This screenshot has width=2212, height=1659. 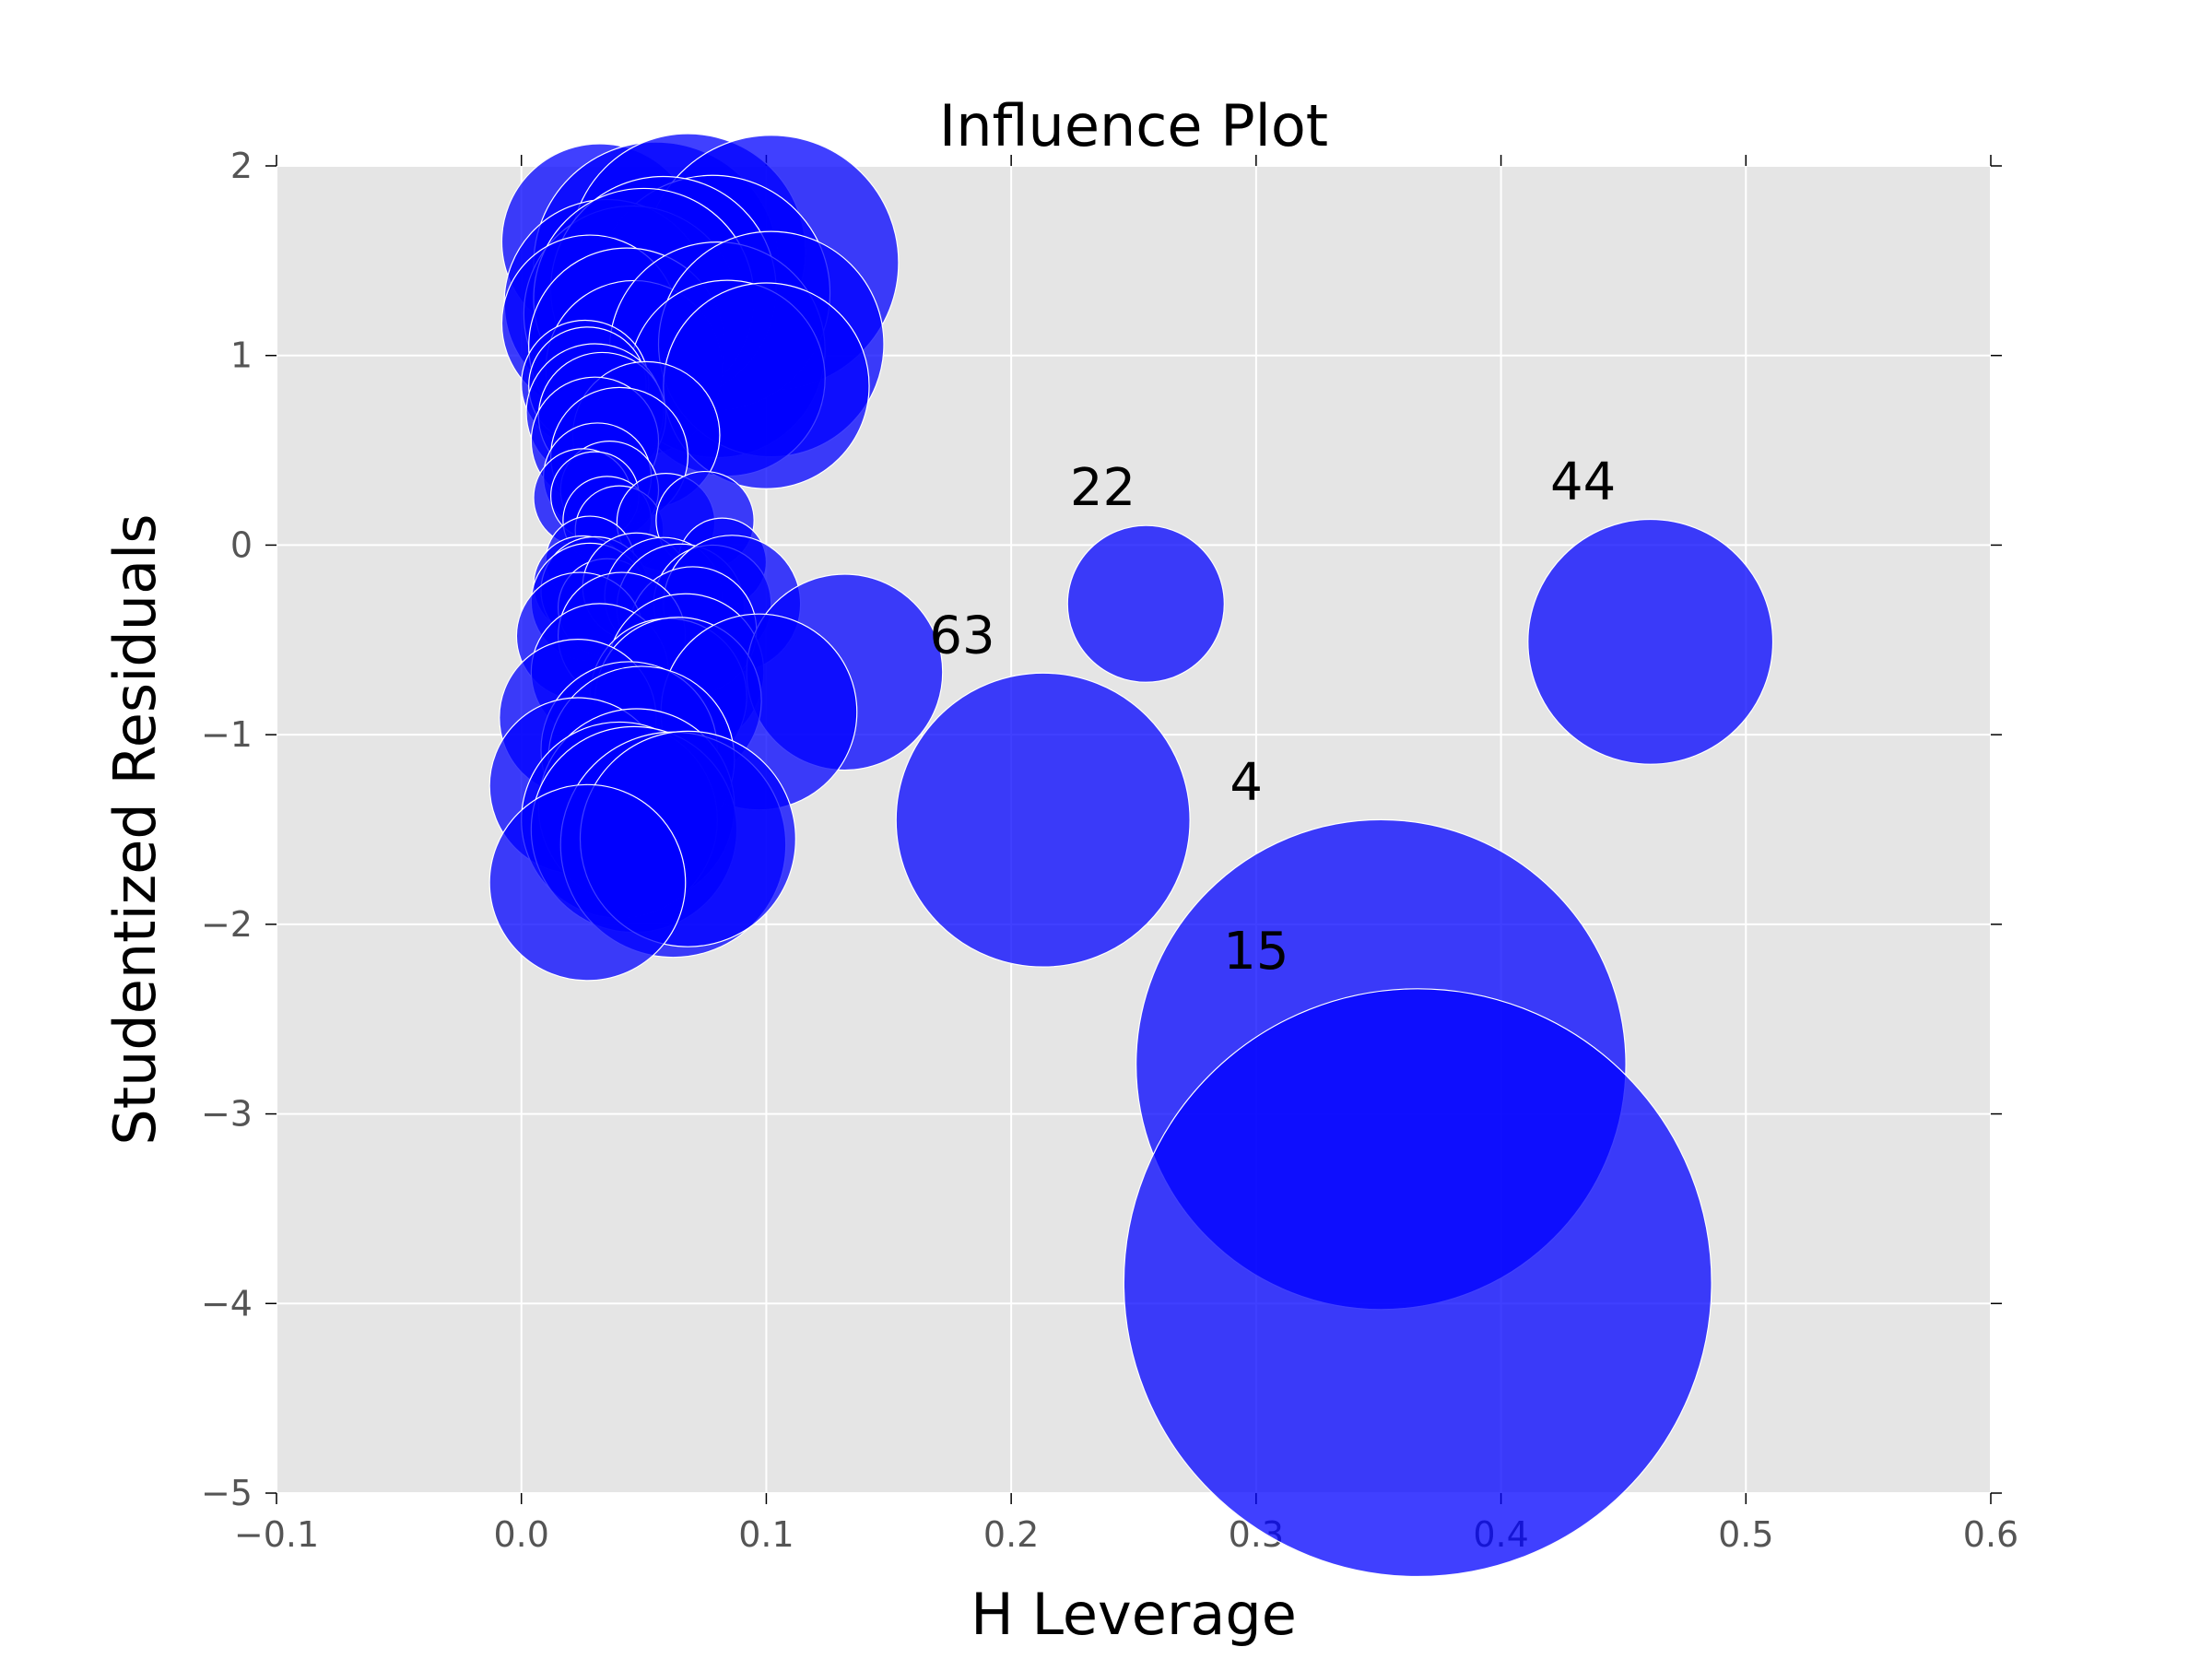 What do you see at coordinates (227, 1493) in the screenshot?
I see `y-tick-label: −5` at bounding box center [227, 1493].